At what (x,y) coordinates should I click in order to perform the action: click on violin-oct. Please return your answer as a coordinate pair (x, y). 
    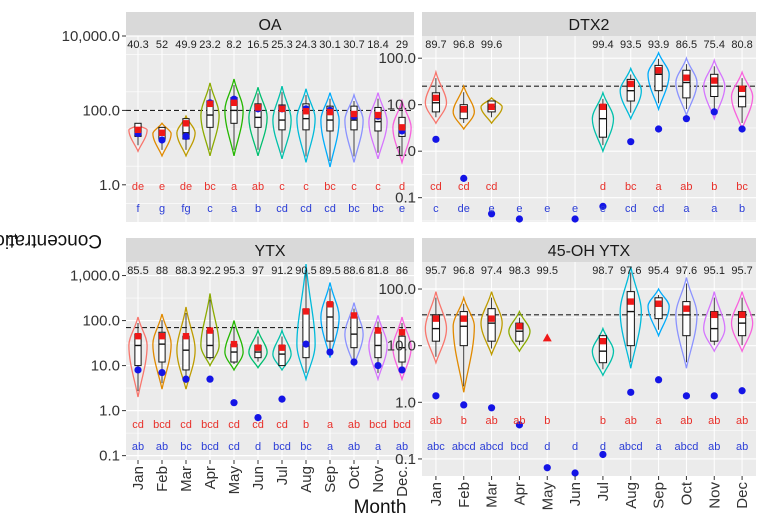
    Looking at the image, I should click on (354, 127).